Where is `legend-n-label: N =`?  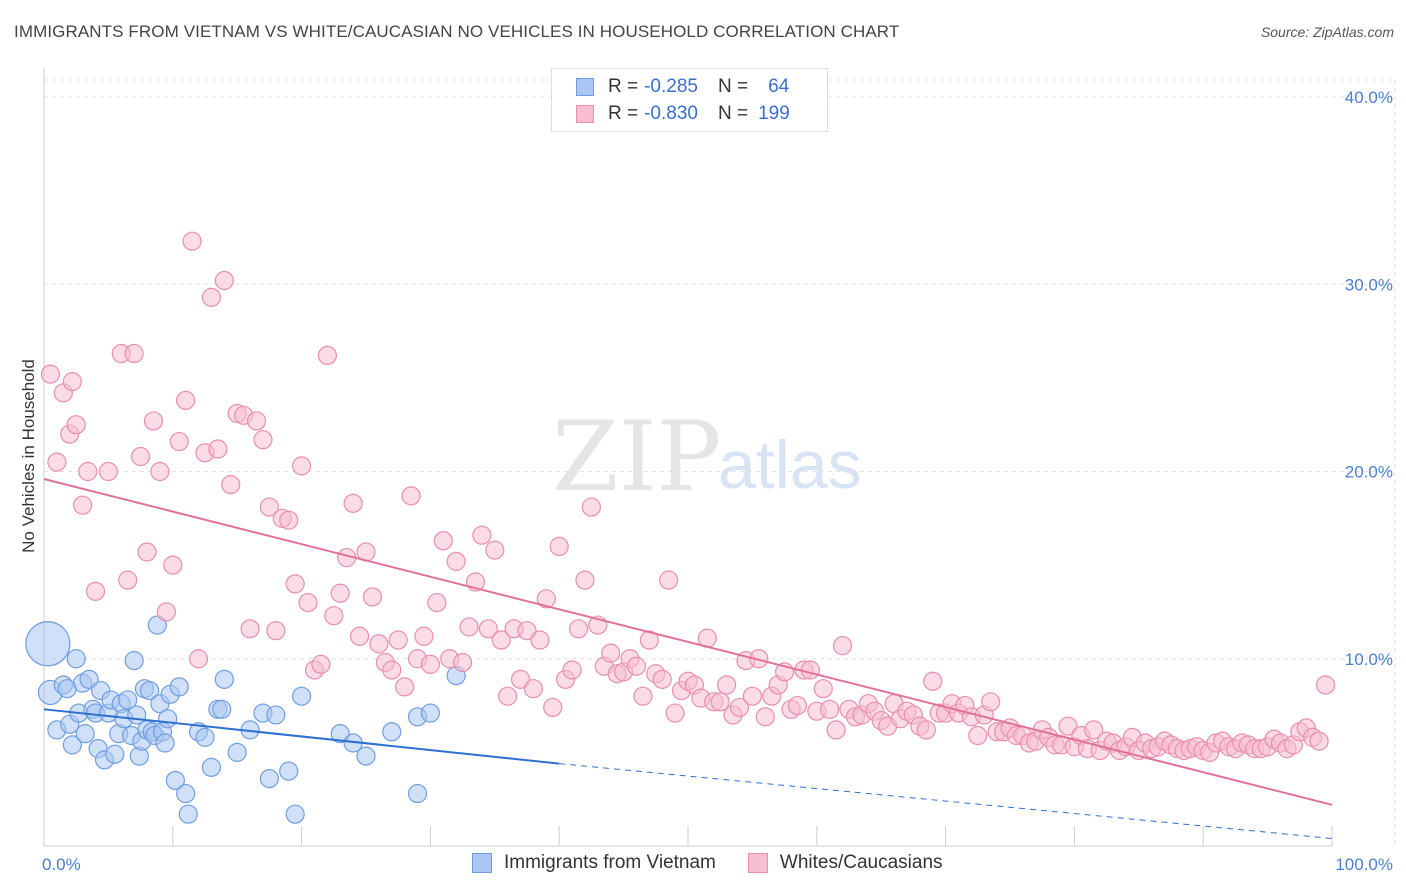
legend-n-label: N = is located at coordinates (733, 86).